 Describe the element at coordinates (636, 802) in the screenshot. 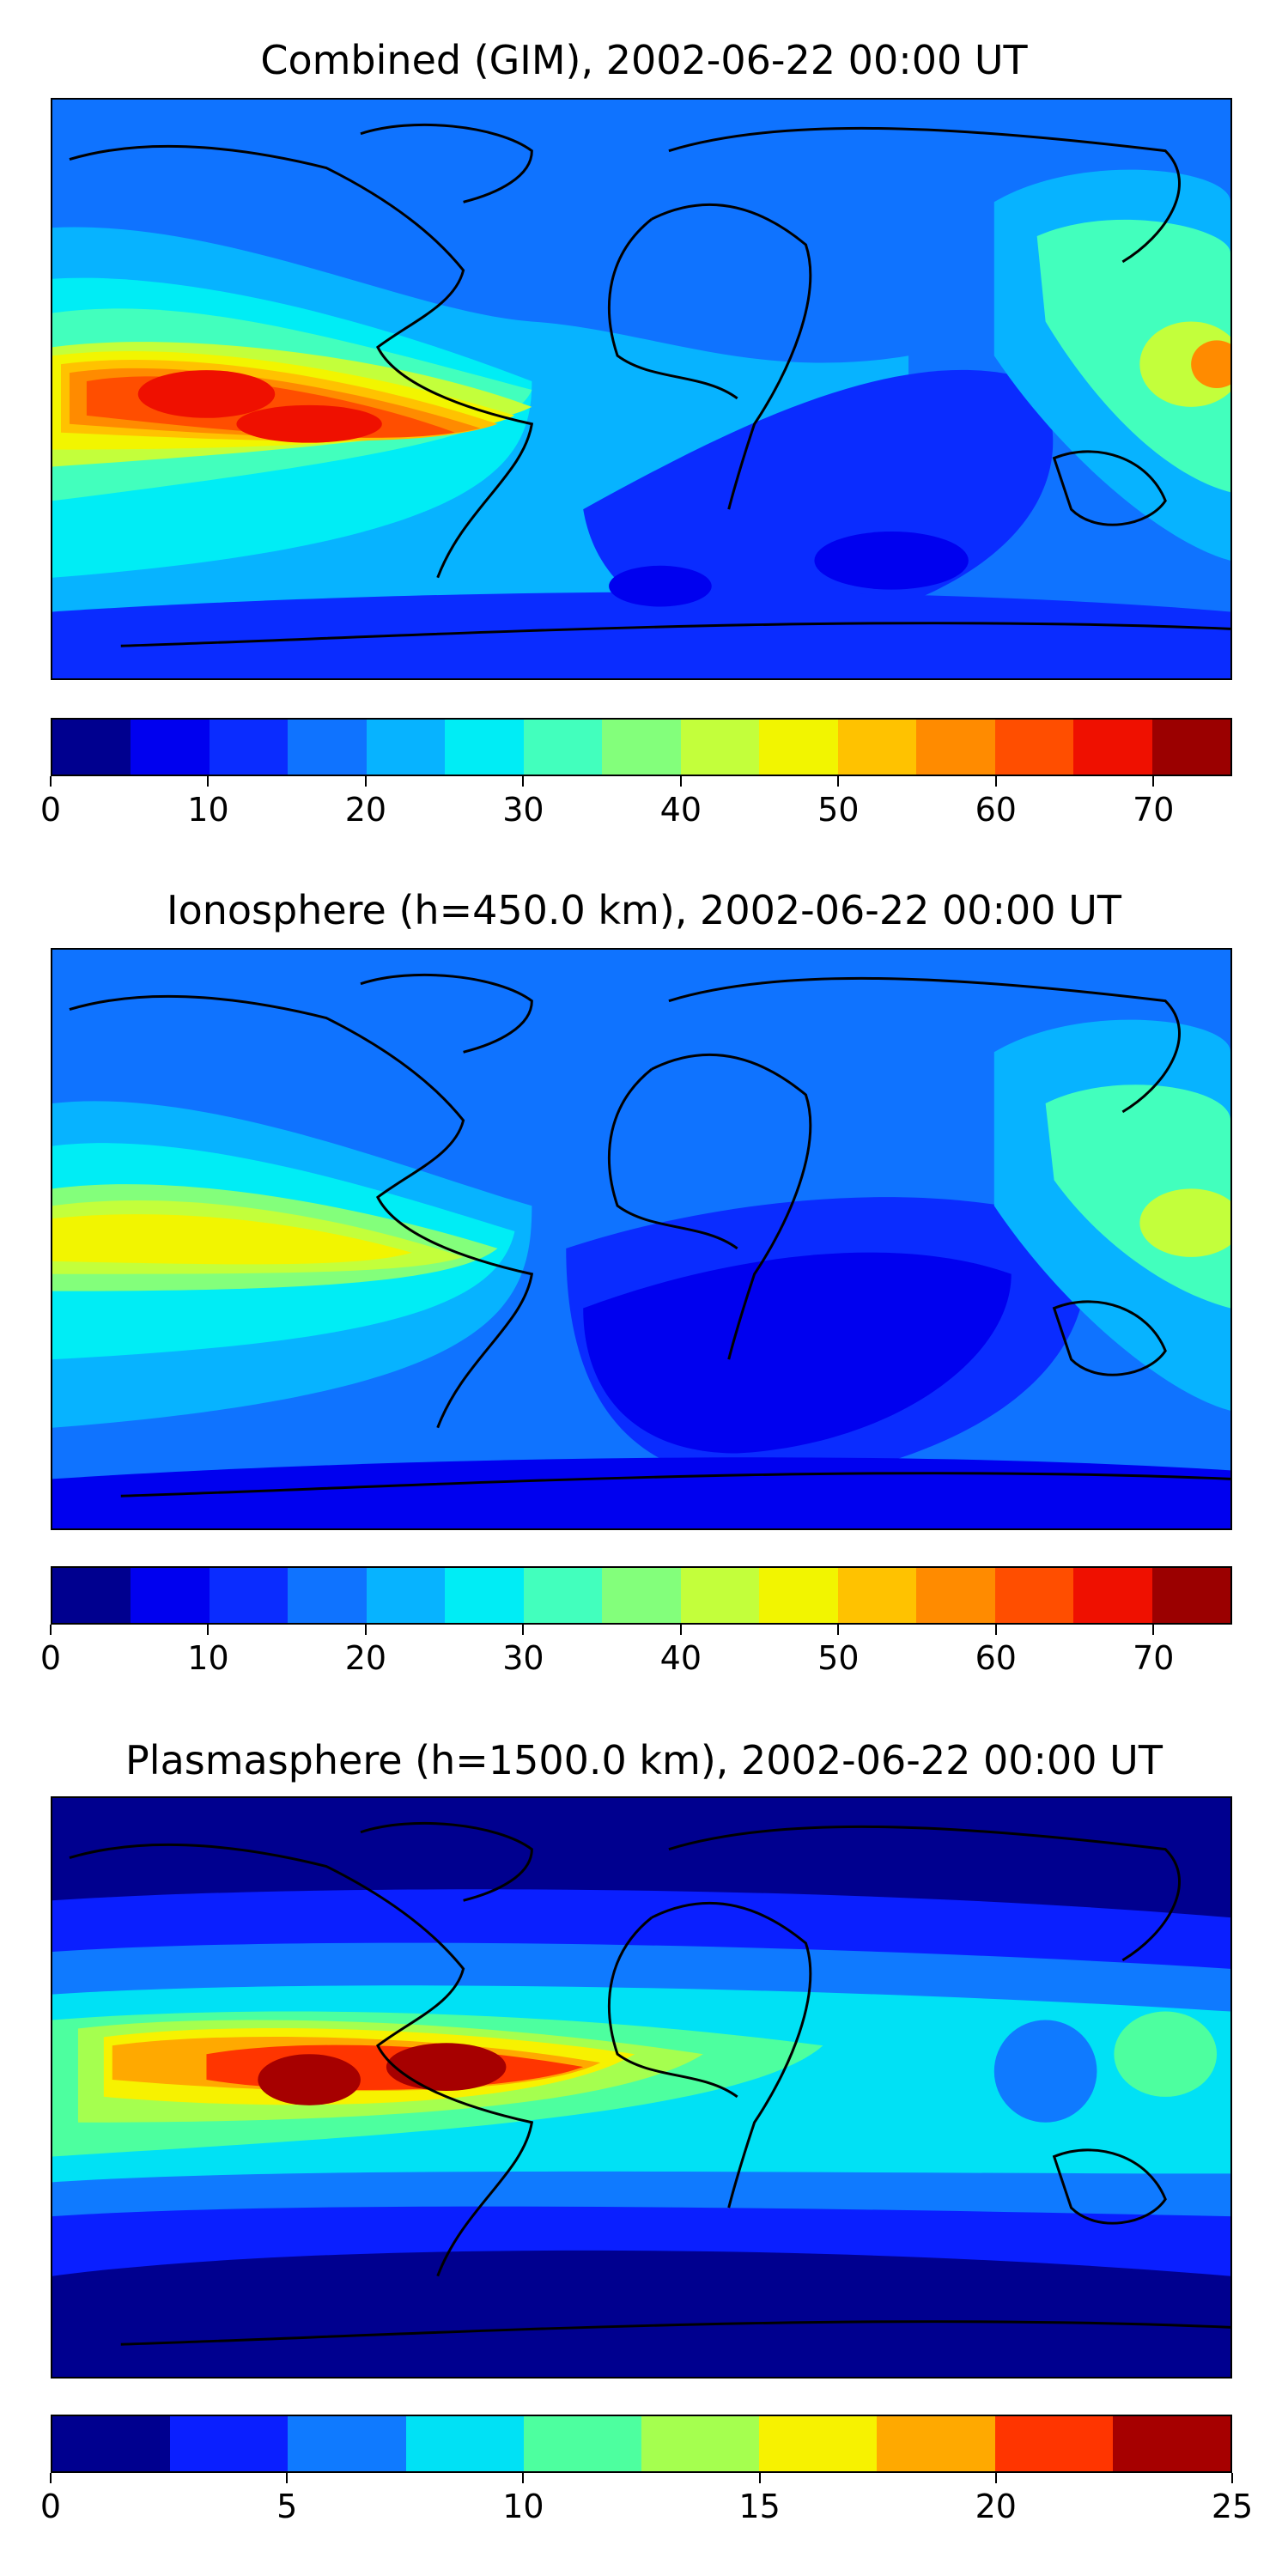

I see `panel-1-colorbar-ticks: 0 10 20 30 40 50 60 70` at that location.